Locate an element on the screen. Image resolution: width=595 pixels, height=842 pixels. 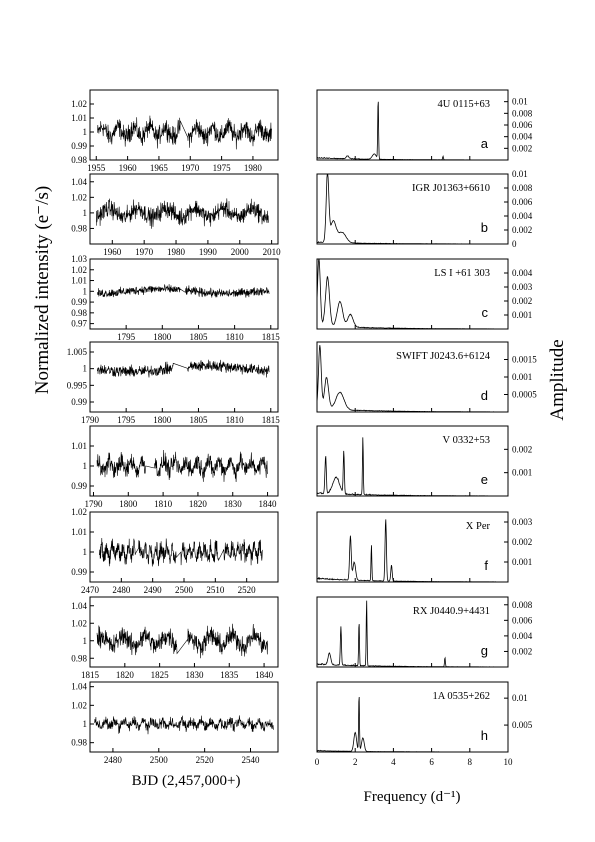
panel-f-ps: 0.001 0.002 0.003 X Per f is located at coordinates (424, 547).